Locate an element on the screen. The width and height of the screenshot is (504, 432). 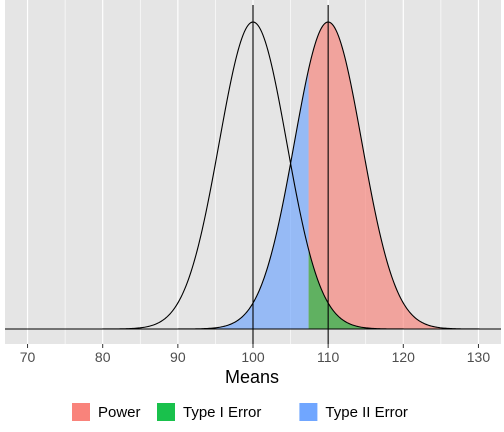
x-tick-label: 130 is located at coordinates (479, 357).